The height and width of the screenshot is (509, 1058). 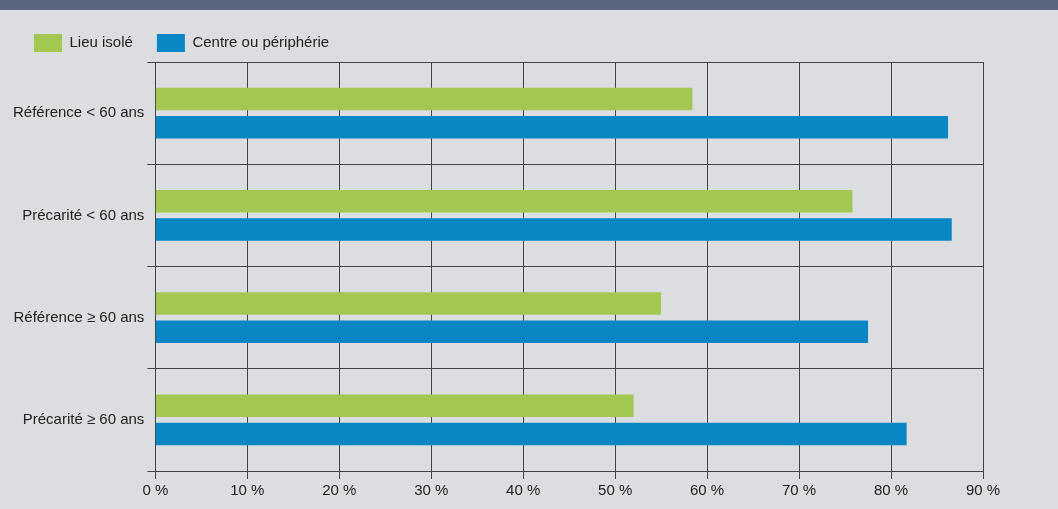 I want to click on legend-label: Centre ou périphérie, so click(x=261, y=42).